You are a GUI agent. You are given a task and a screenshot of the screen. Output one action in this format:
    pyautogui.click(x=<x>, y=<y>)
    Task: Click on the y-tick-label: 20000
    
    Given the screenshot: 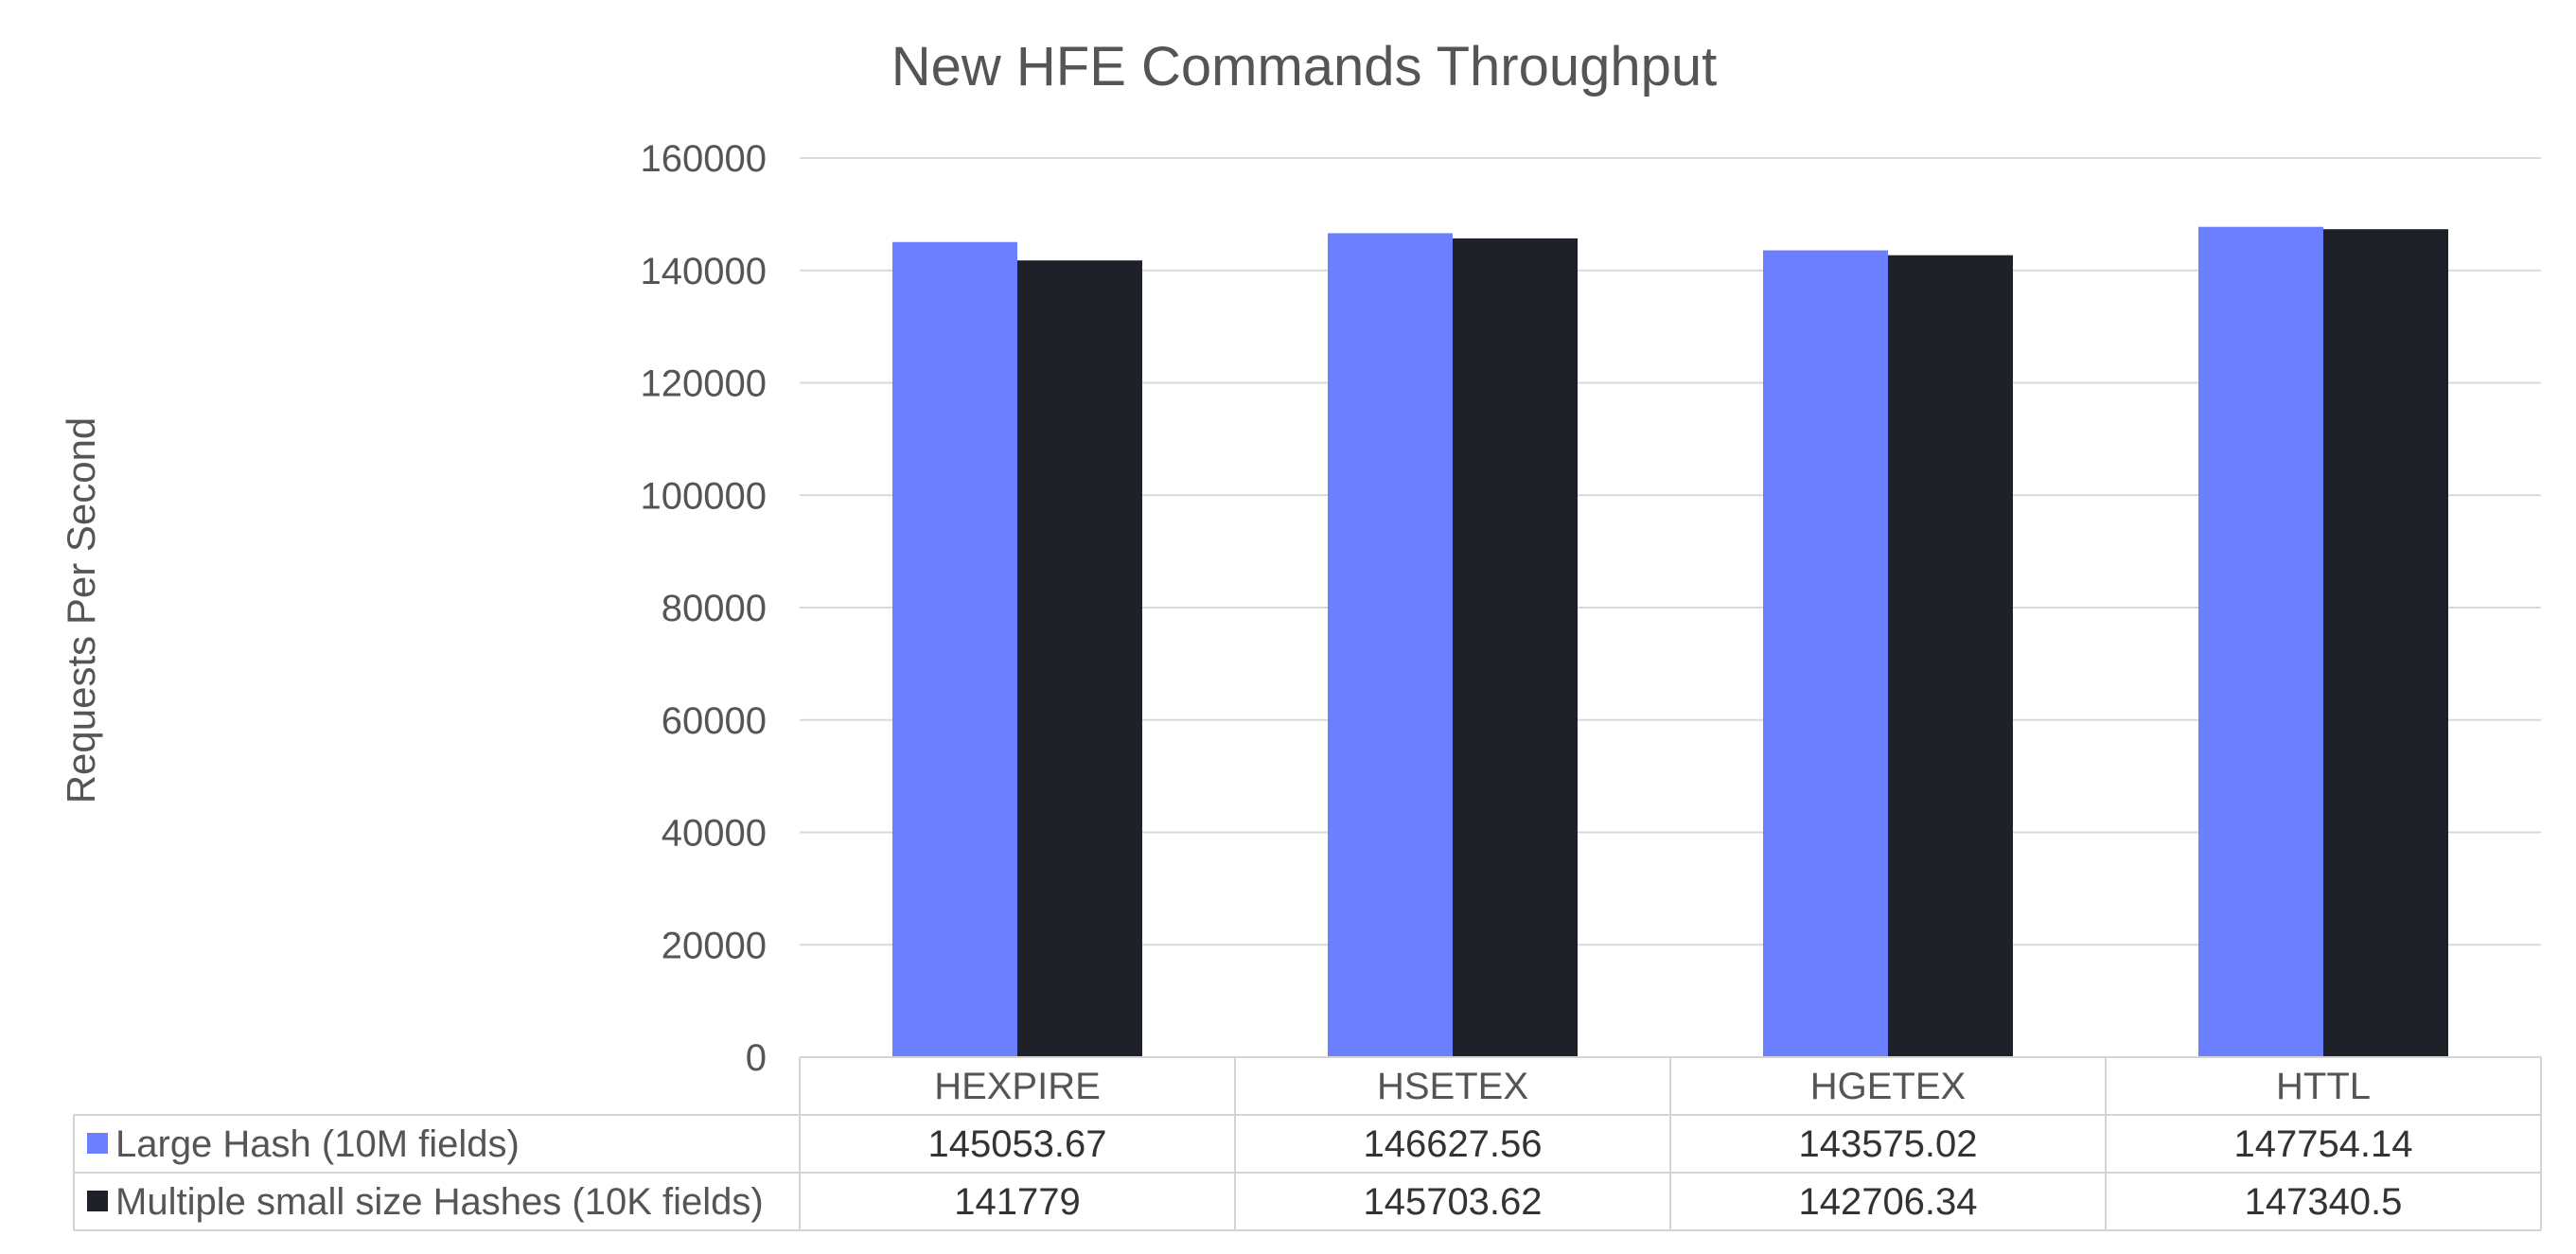 What is the action you would take?
    pyautogui.click(x=714, y=946)
    